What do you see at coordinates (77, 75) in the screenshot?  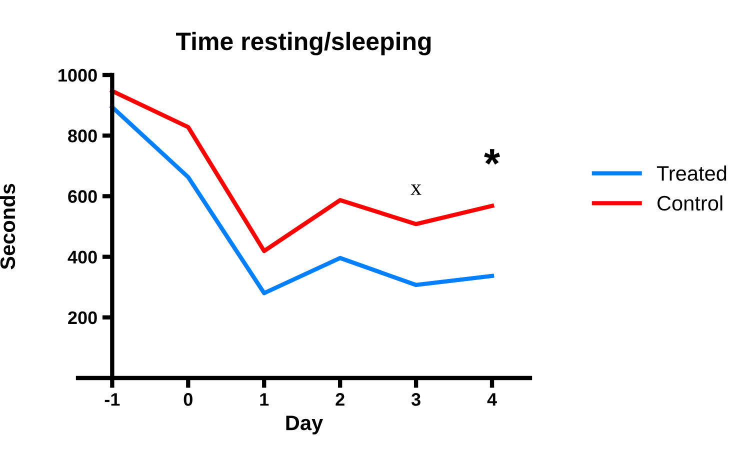 I see `y-tick-label: 1000` at bounding box center [77, 75].